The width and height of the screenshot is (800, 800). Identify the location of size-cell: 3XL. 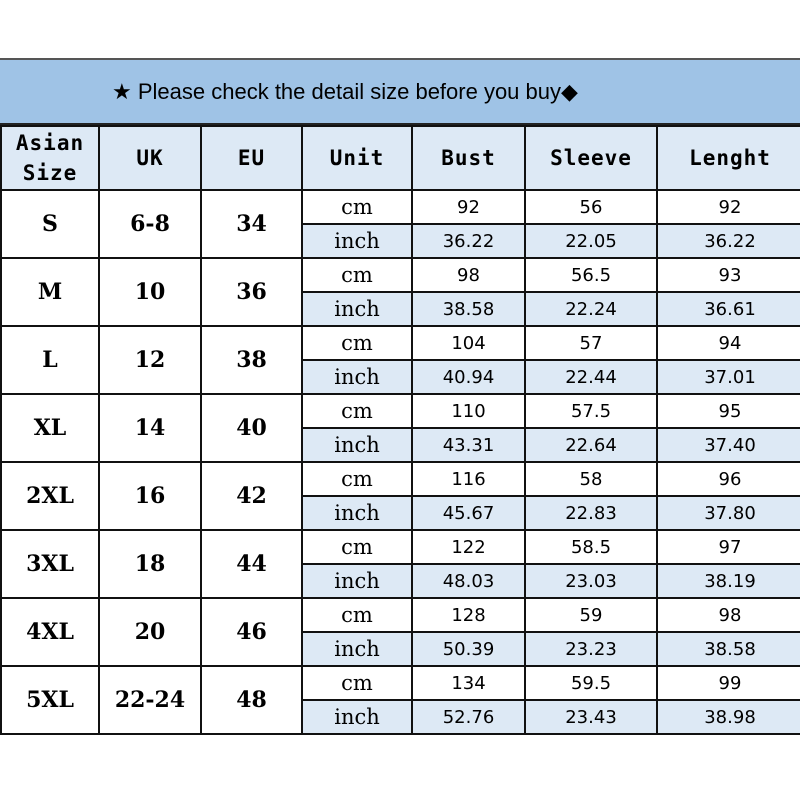
(50, 564).